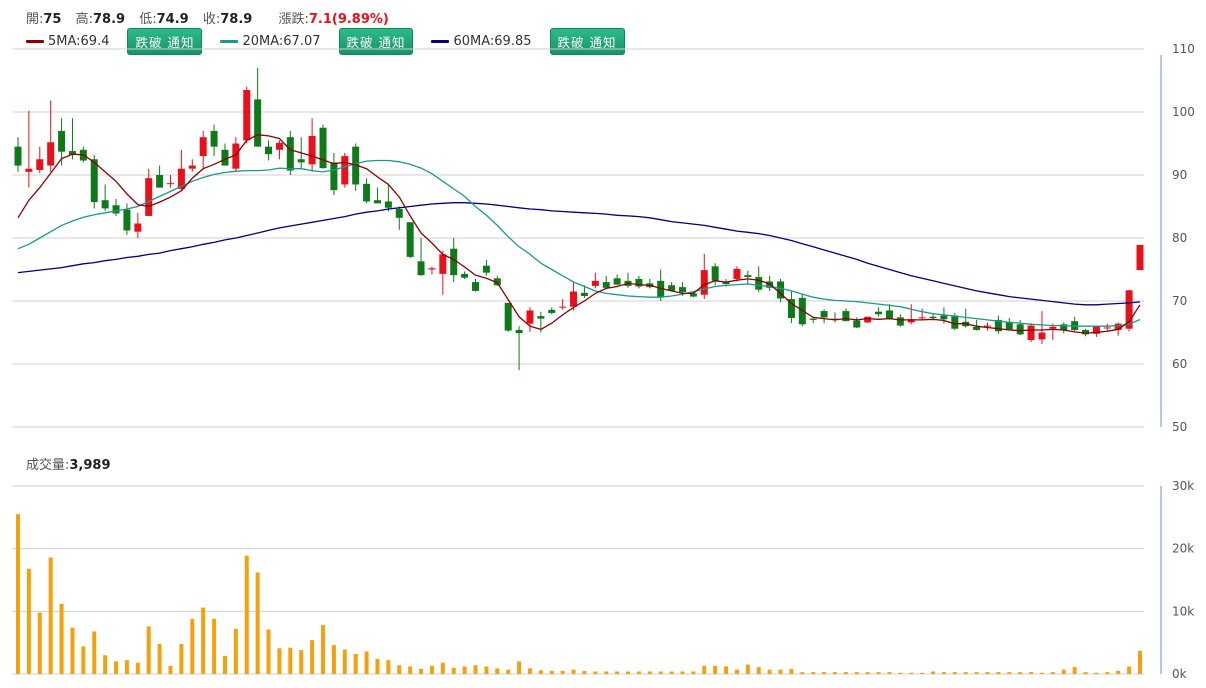 This screenshot has width=1206, height=688. Describe the element at coordinates (1183, 611) in the screenshot. I see `volume-tick-label: 10k` at that location.